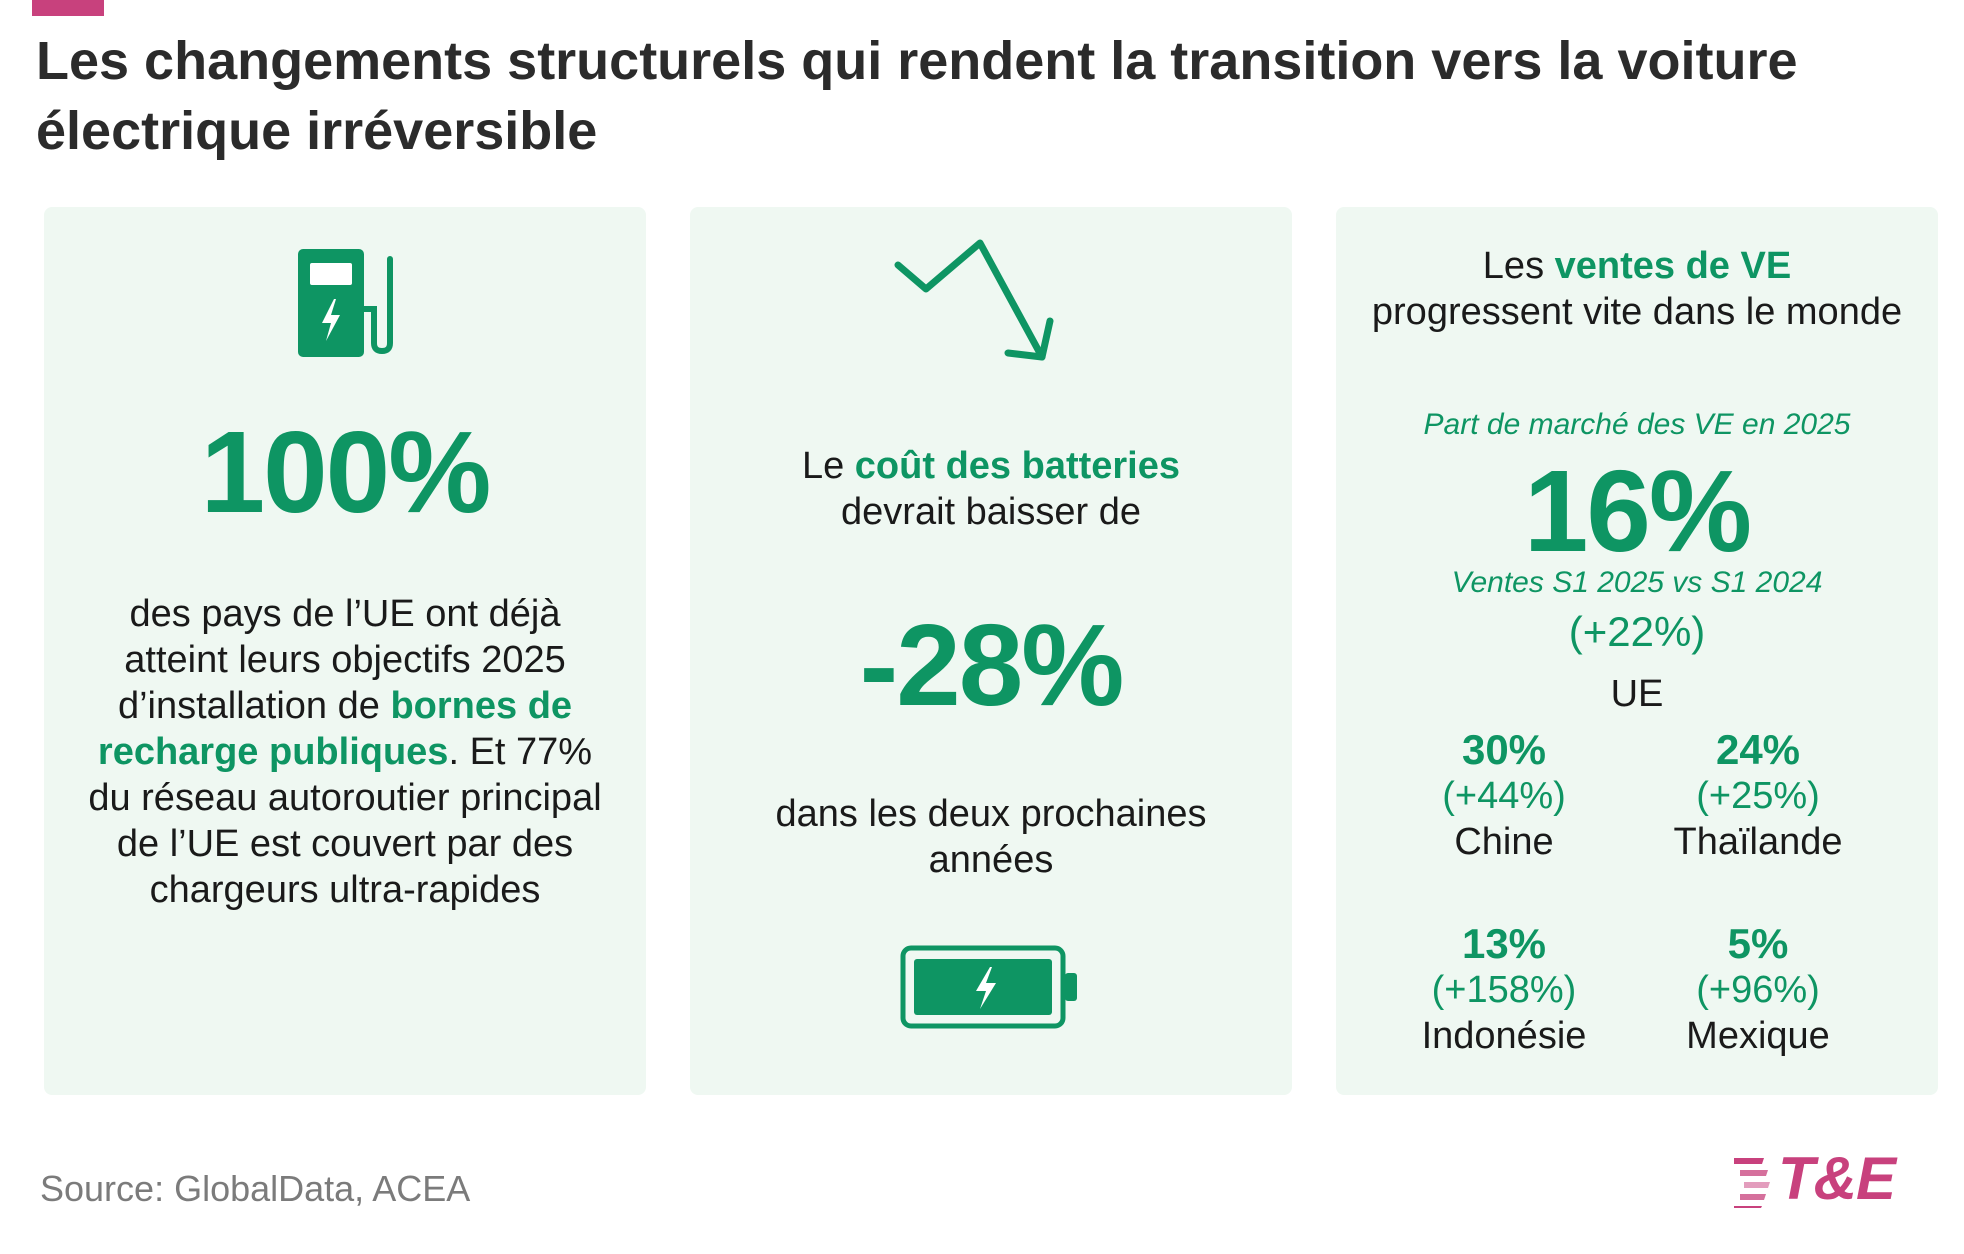  What do you see at coordinates (992, 665) in the screenshot?
I see `battery-cost-percentage: -28%` at bounding box center [992, 665].